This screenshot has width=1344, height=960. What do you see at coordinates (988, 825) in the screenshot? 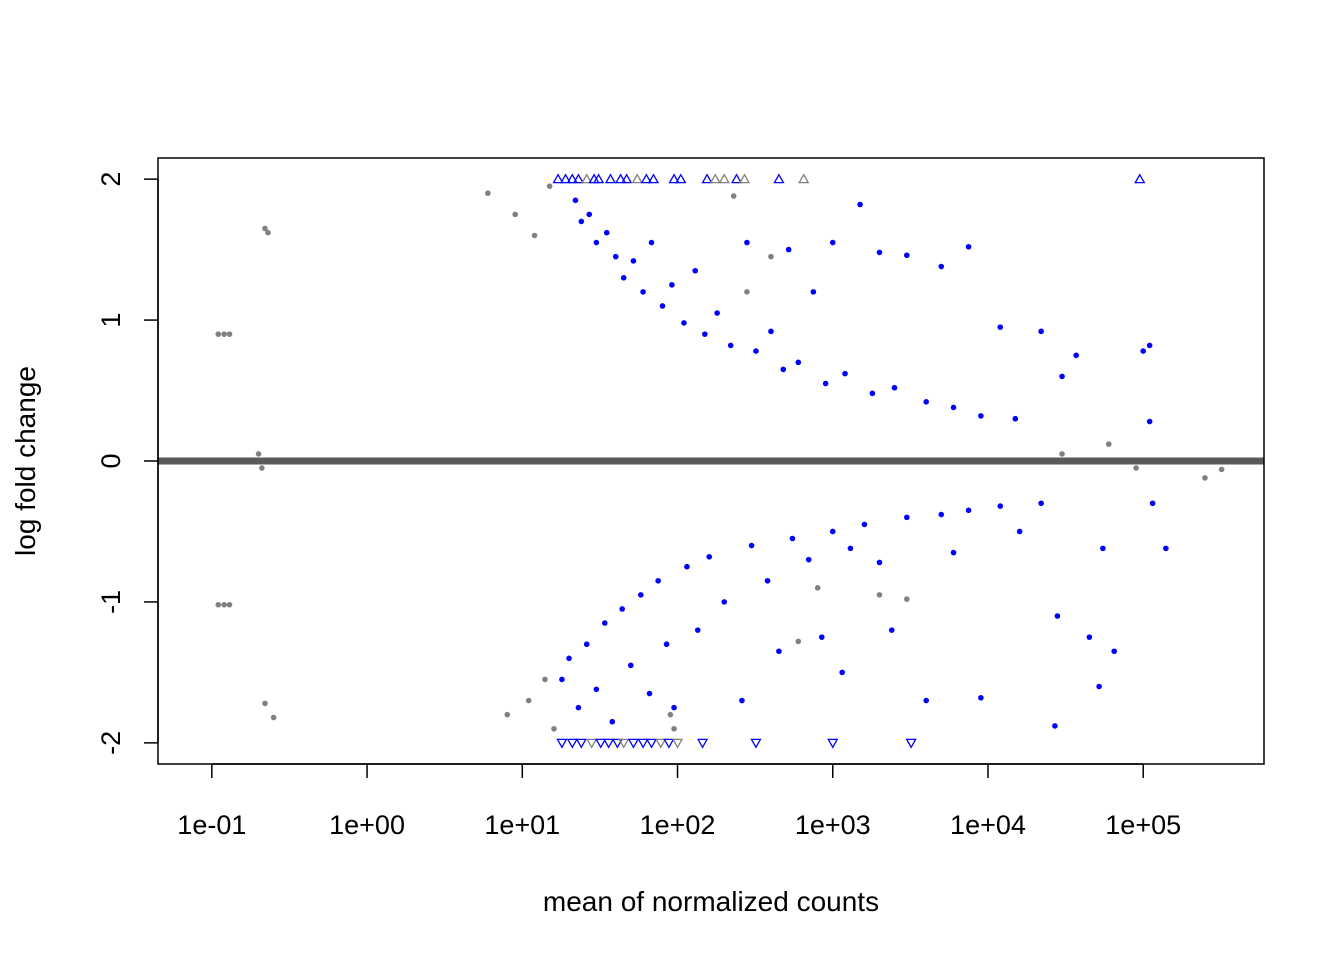
I see `x-tick-label: 1e+04` at bounding box center [988, 825].